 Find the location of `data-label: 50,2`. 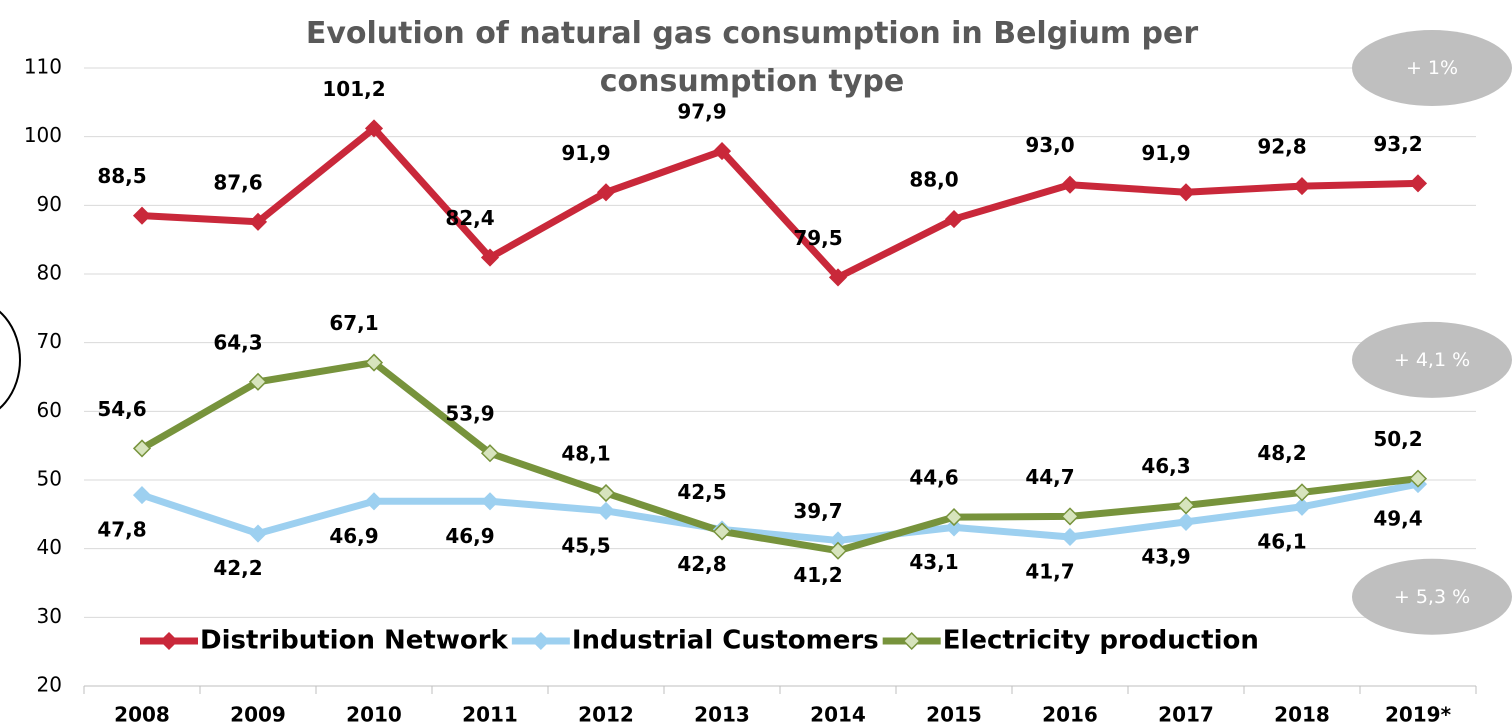

data-label: 50,2 is located at coordinates (1397, 439).